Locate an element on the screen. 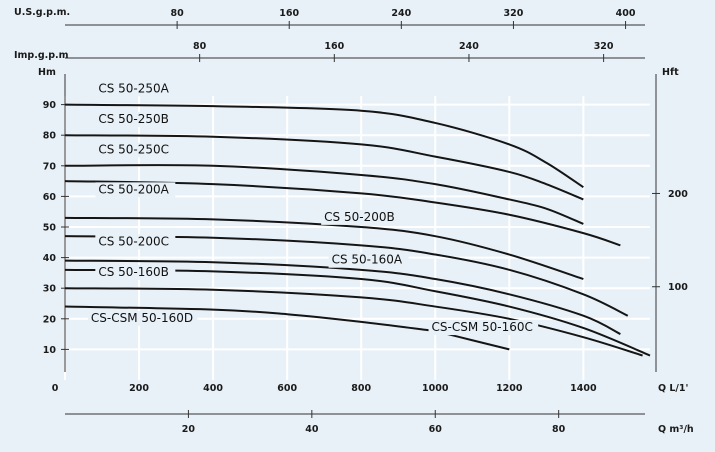  curve-cs-50-160a is located at coordinates (342, 297).